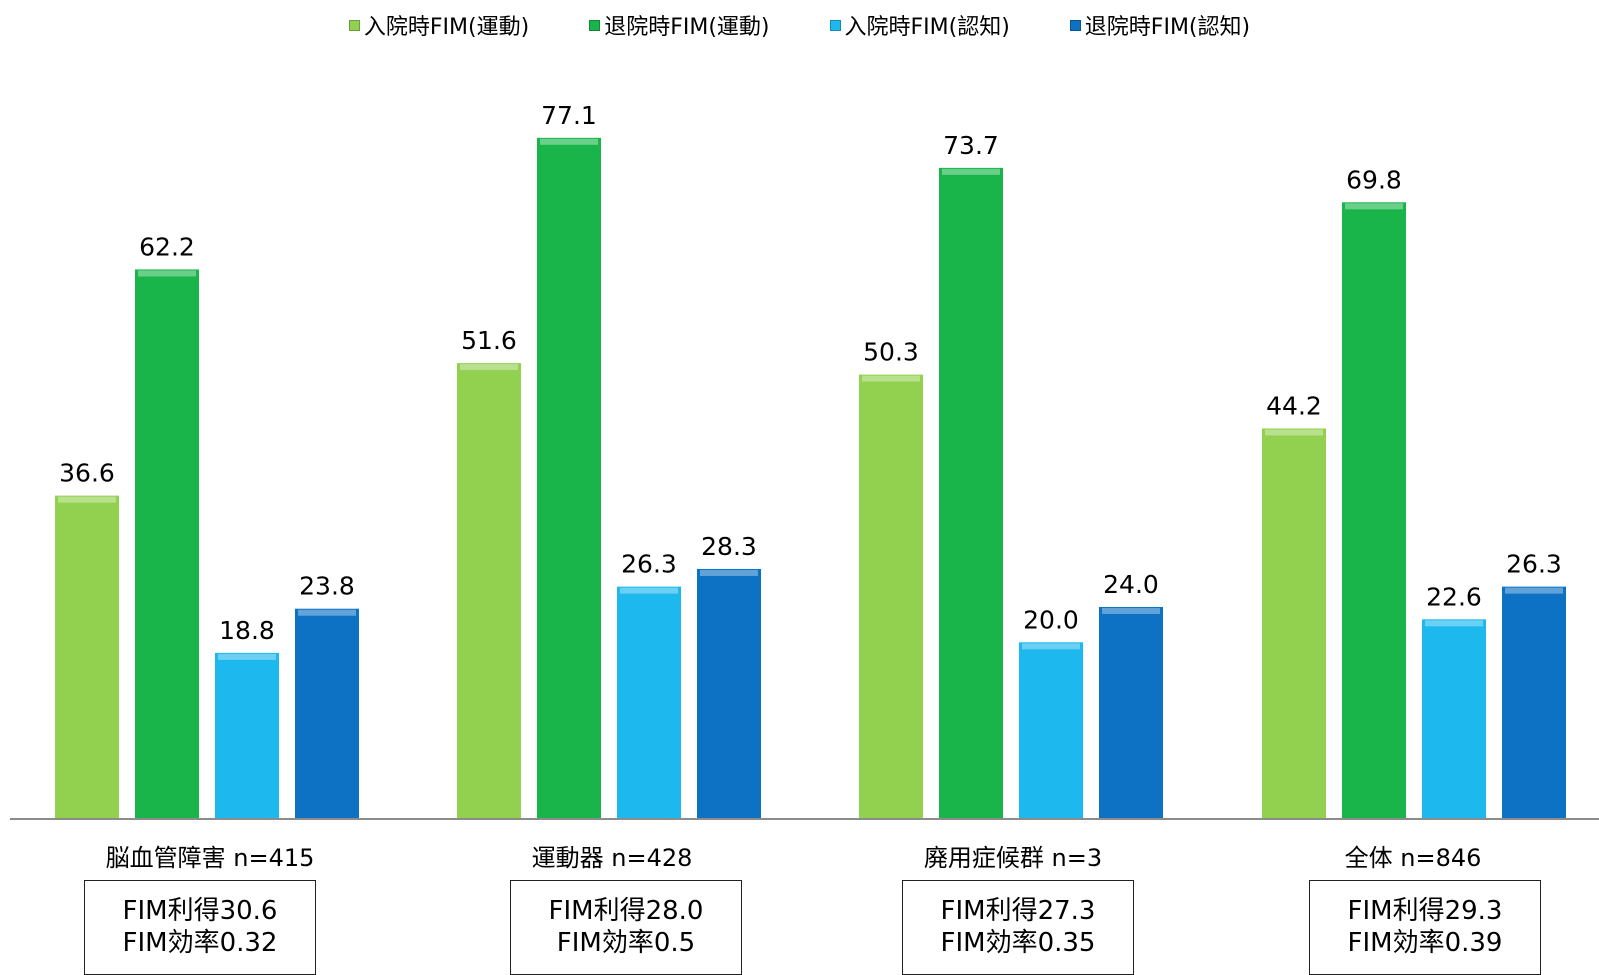 Image resolution: width=1599 pixels, height=975 pixels. I want to click on value-label-discharge-motor-3: 69.8, so click(1374, 179).